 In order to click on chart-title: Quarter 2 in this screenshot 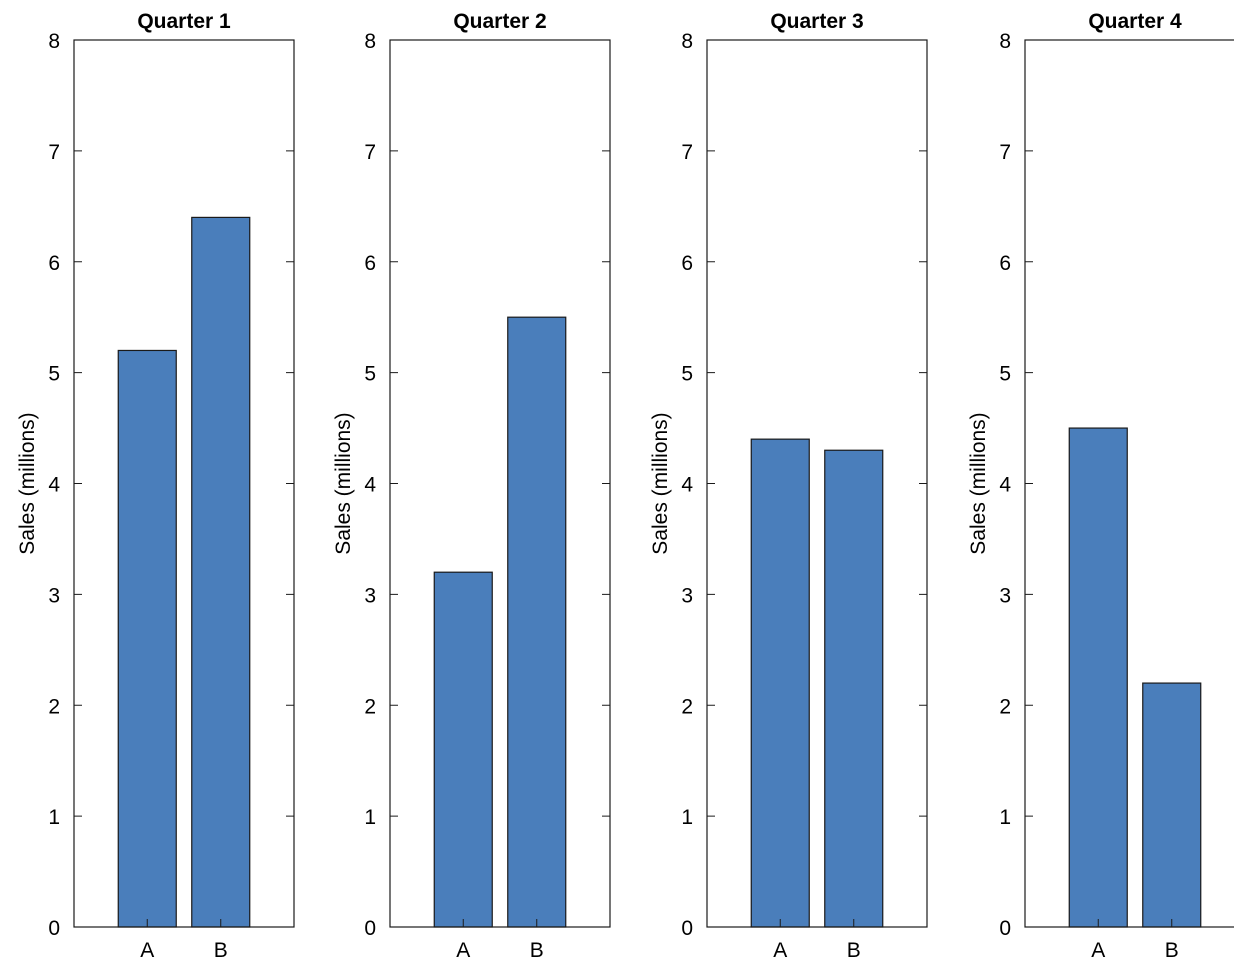, I will do `click(499, 21)`.